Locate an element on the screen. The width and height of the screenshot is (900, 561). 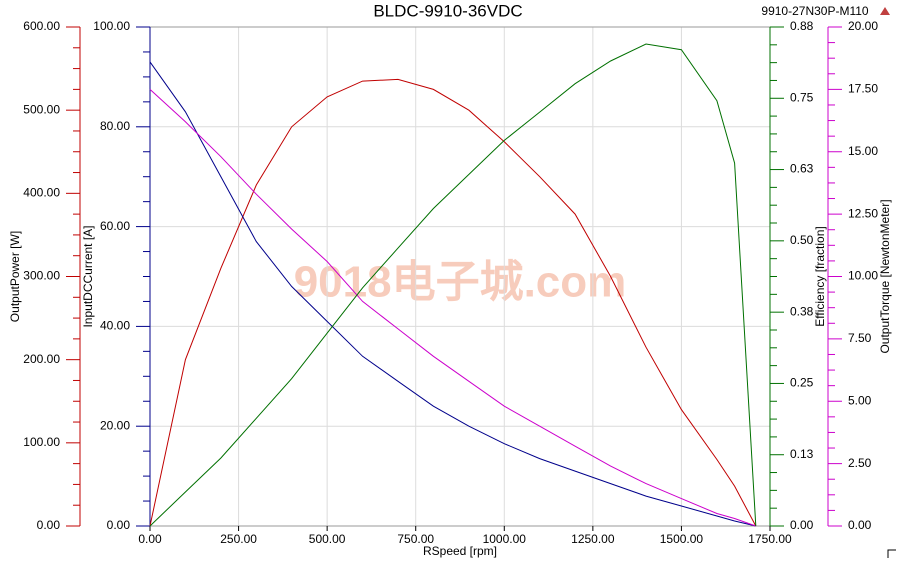
x-tick-label: 1500.00 is located at coordinates (682, 539).